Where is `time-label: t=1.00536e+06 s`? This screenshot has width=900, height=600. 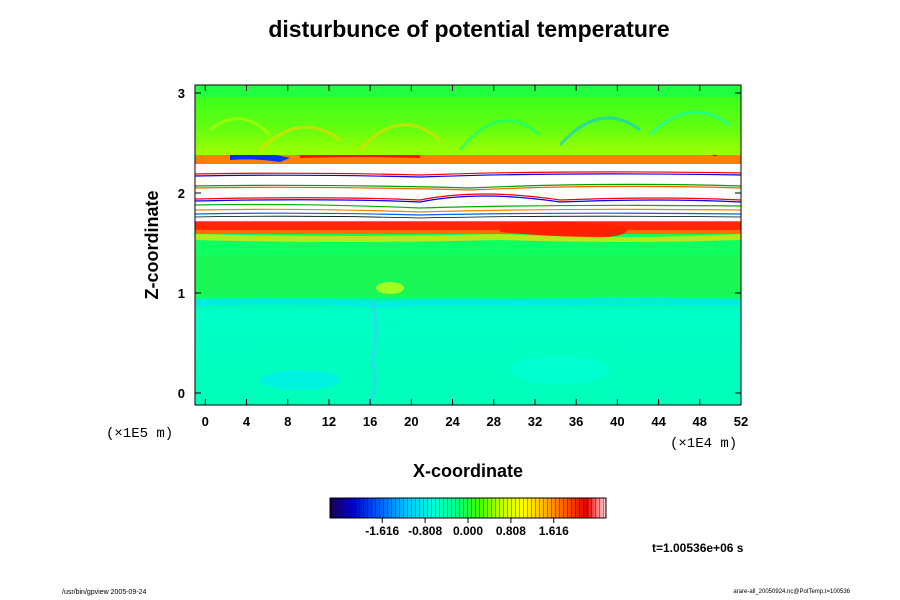
time-label: t=1.00536e+06 s is located at coordinates (698, 548).